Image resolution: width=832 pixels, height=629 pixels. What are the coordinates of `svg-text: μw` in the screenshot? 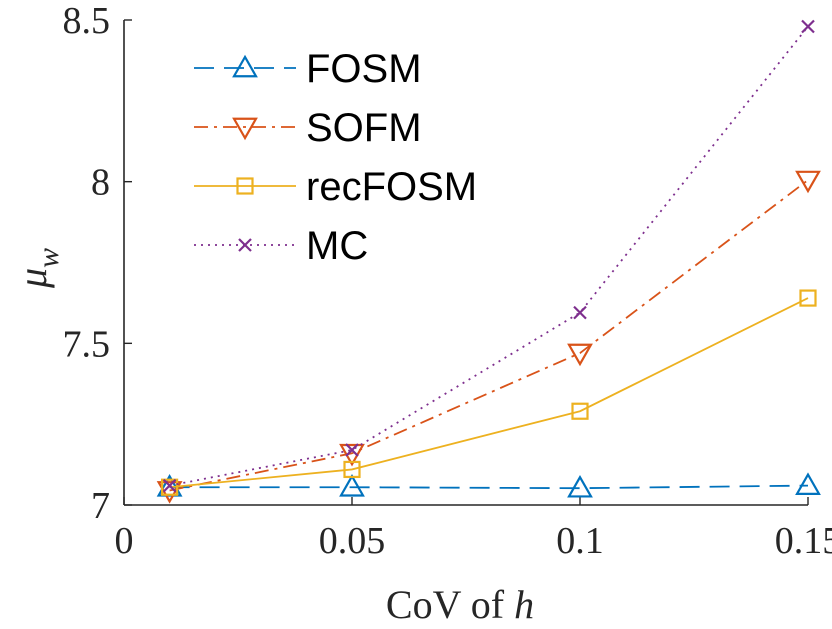 It's located at (37, 268).